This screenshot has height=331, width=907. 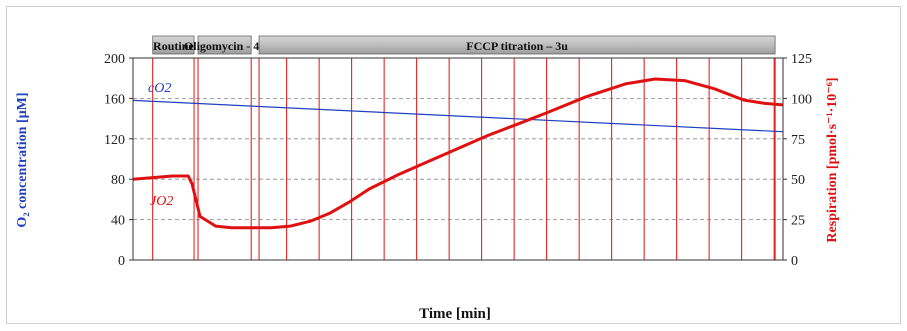 What do you see at coordinates (22, 159) in the screenshot?
I see `y-axis-left-label: O₂ concentration [µM]` at bounding box center [22, 159].